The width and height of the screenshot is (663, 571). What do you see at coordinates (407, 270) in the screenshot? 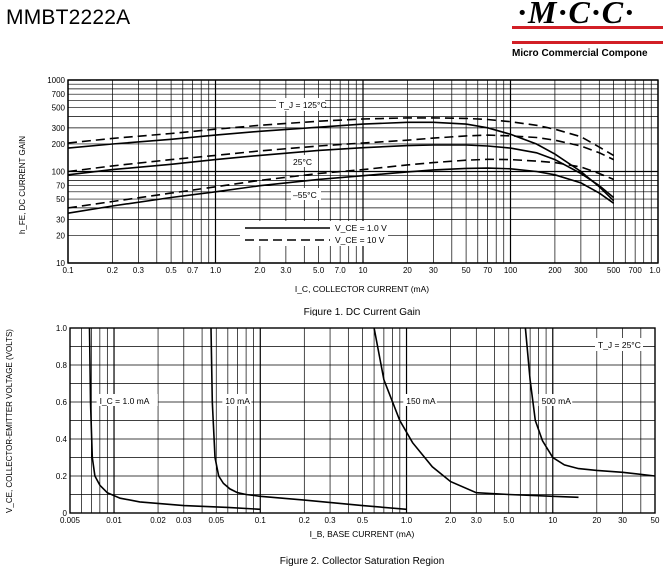
I see `chart1-xtick-label: 20` at bounding box center [407, 270].